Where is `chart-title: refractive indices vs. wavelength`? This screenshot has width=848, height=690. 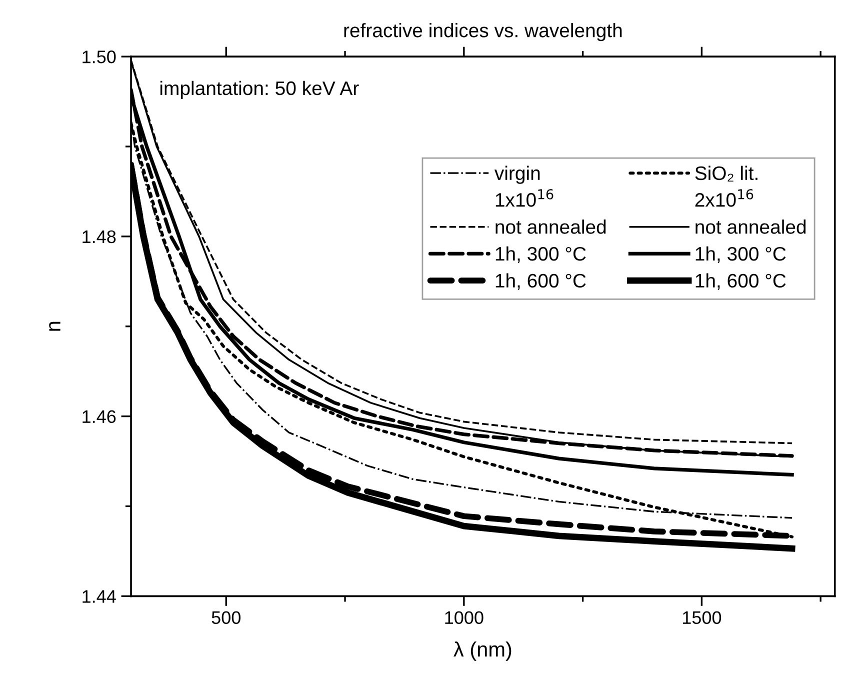
chart-title: refractive indices vs. wavelength is located at coordinates (483, 32).